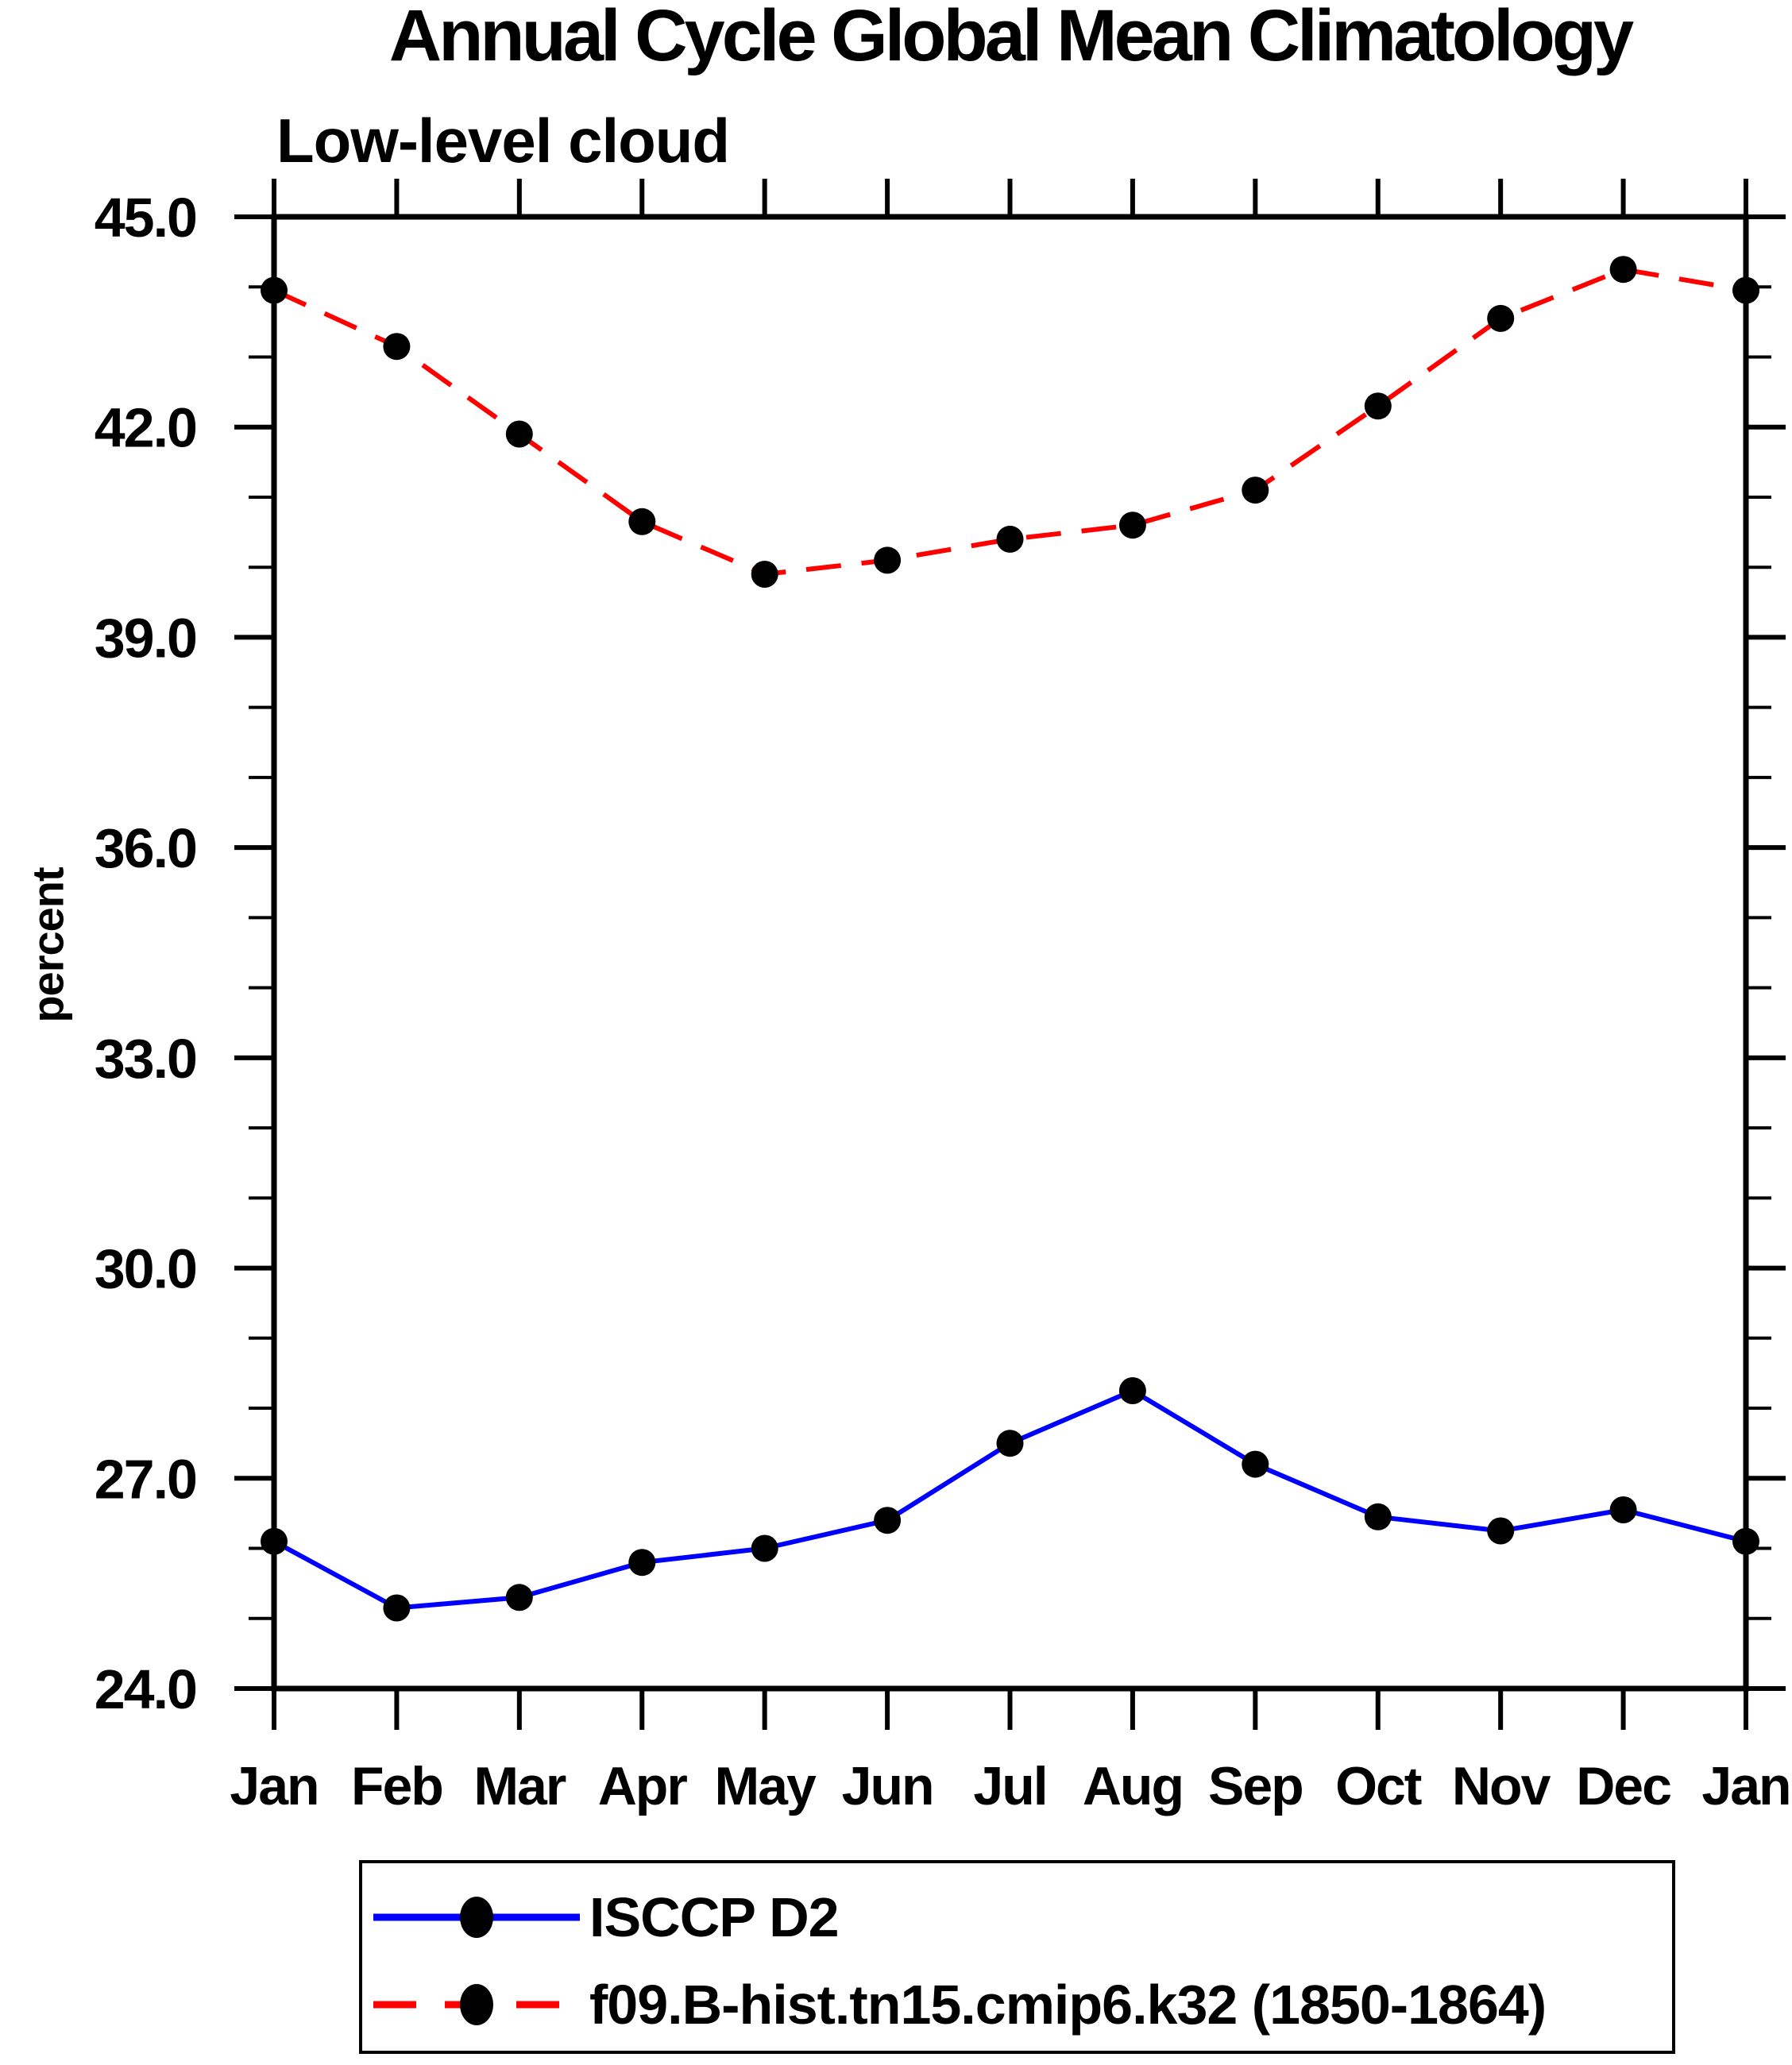 The height and width of the screenshot is (2065, 1792). What do you see at coordinates (145, 1479) in the screenshot?
I see `y-axis-tick-label: 27.0` at bounding box center [145, 1479].